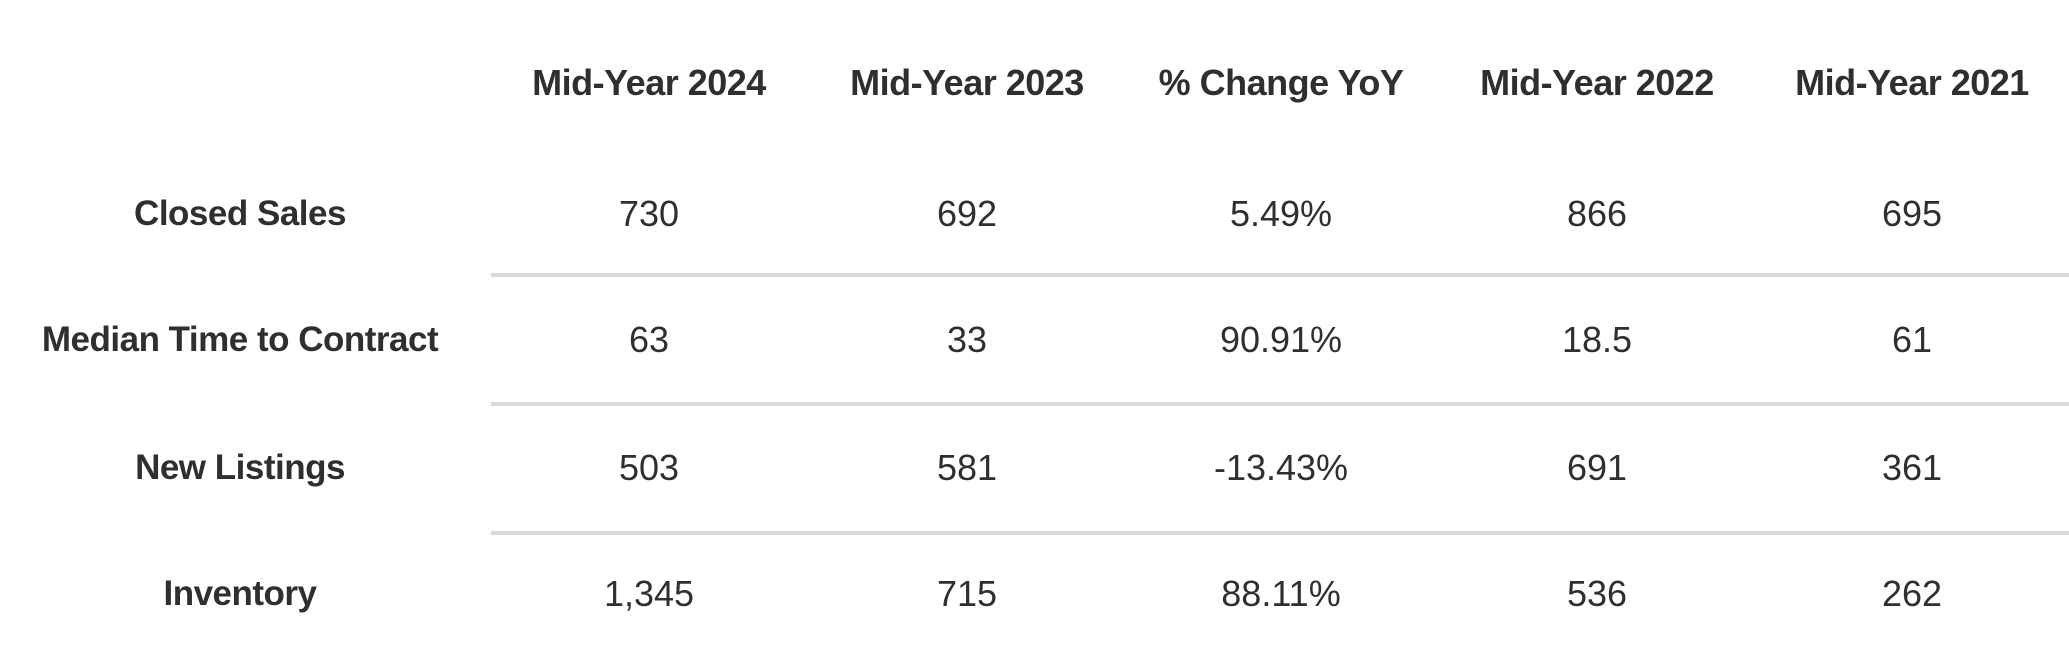 This screenshot has height=650, width=2069. Describe the element at coordinates (649, 467) in the screenshot. I see `table-cell: 503` at that location.